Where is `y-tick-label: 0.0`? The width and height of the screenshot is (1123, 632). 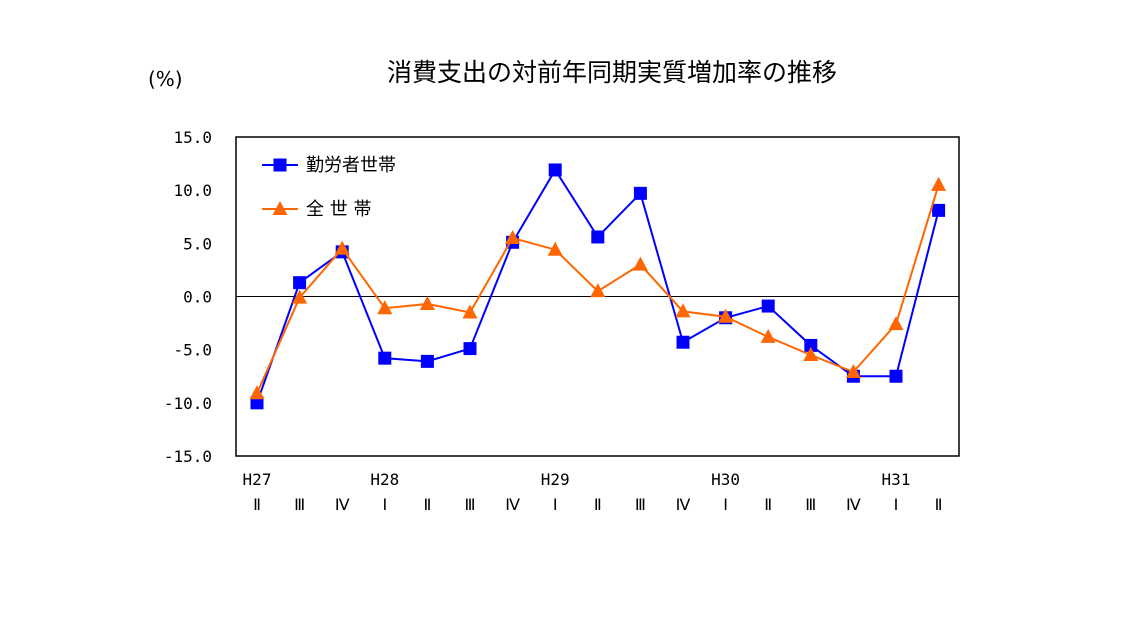 y-tick-label: 0.0 is located at coordinates (197, 297).